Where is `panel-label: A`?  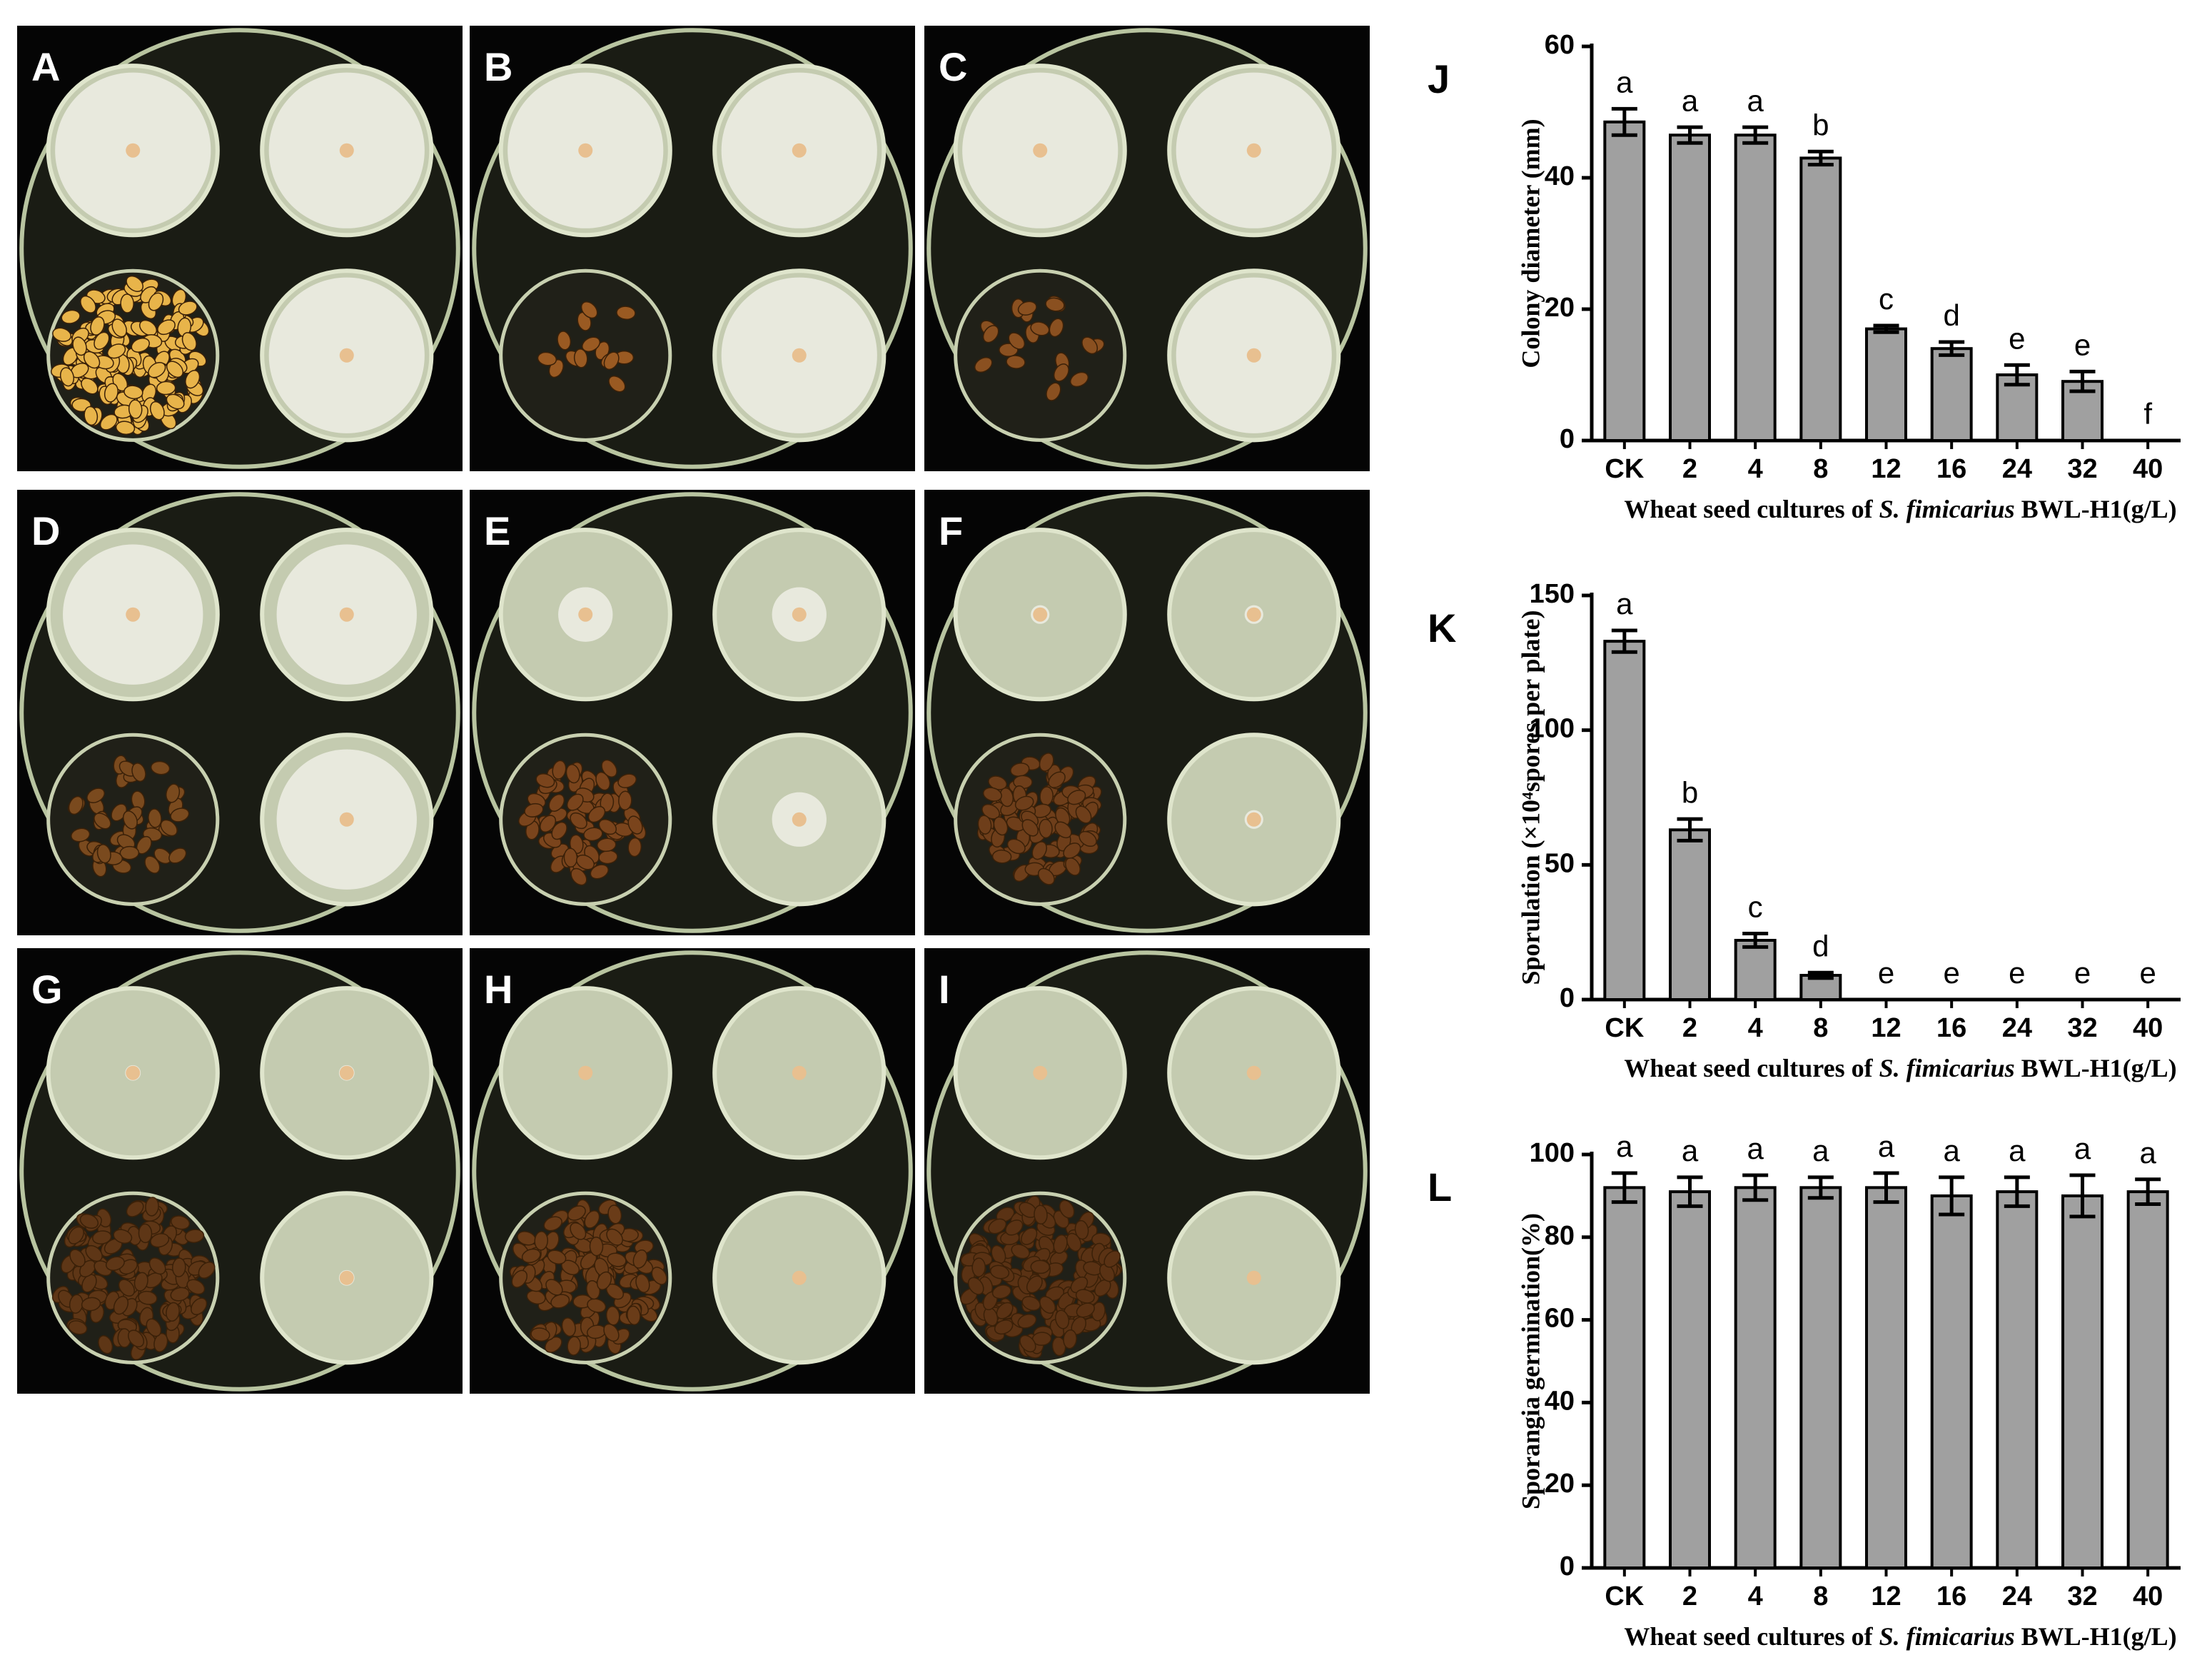
panel-label: A is located at coordinates (45, 66).